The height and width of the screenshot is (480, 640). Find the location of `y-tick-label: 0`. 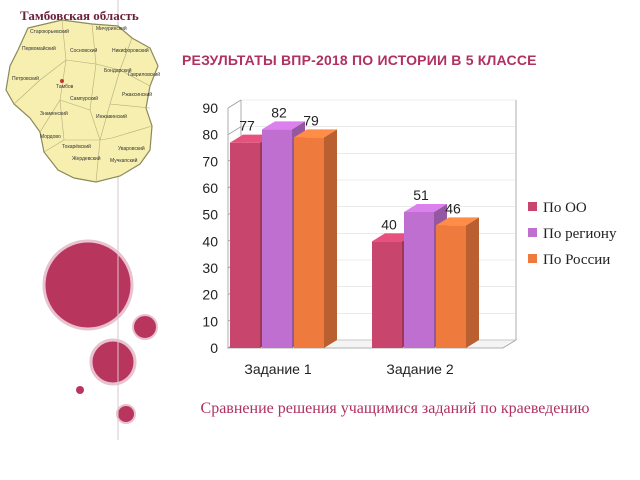

y-tick-label: 0 is located at coordinates (214, 348).